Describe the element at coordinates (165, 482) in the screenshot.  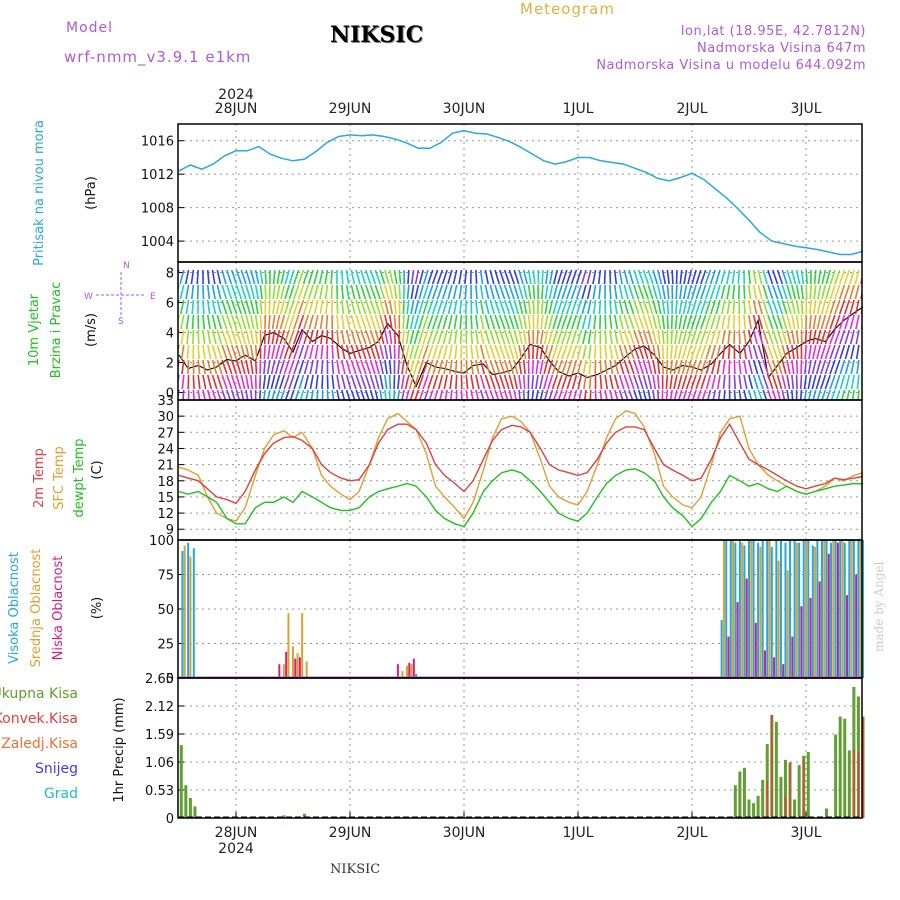
I see `y-tick-label: 18` at that location.